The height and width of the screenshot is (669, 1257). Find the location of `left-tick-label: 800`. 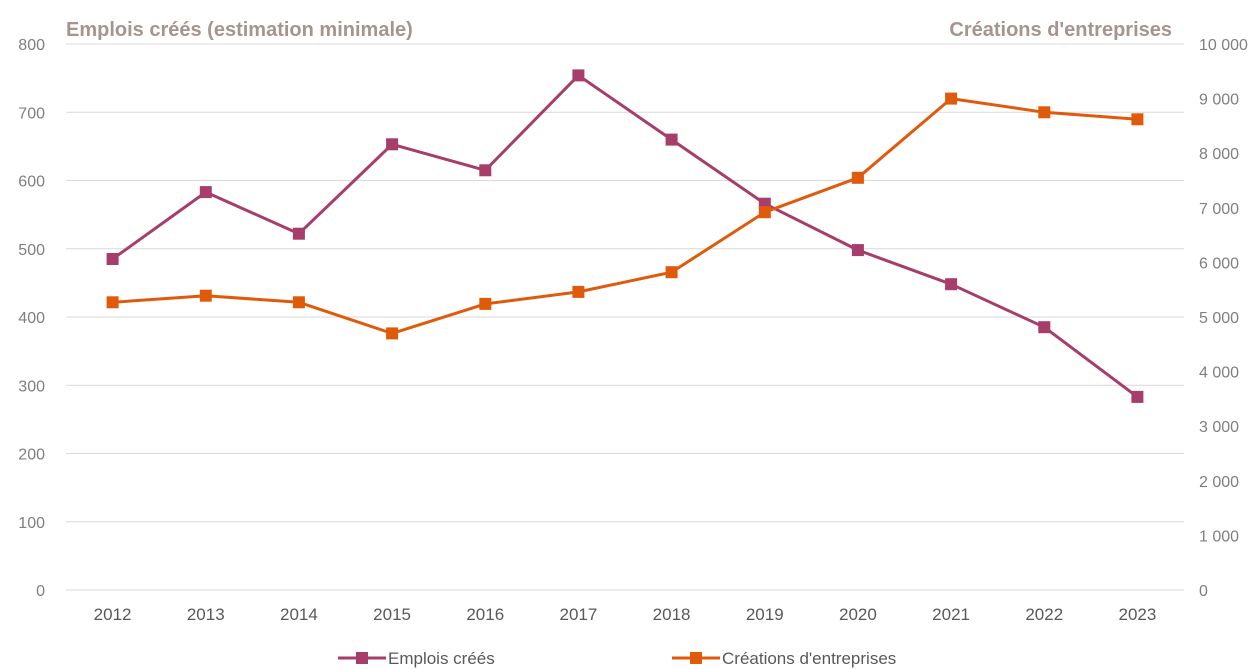

left-tick-label: 800 is located at coordinates (31, 45).